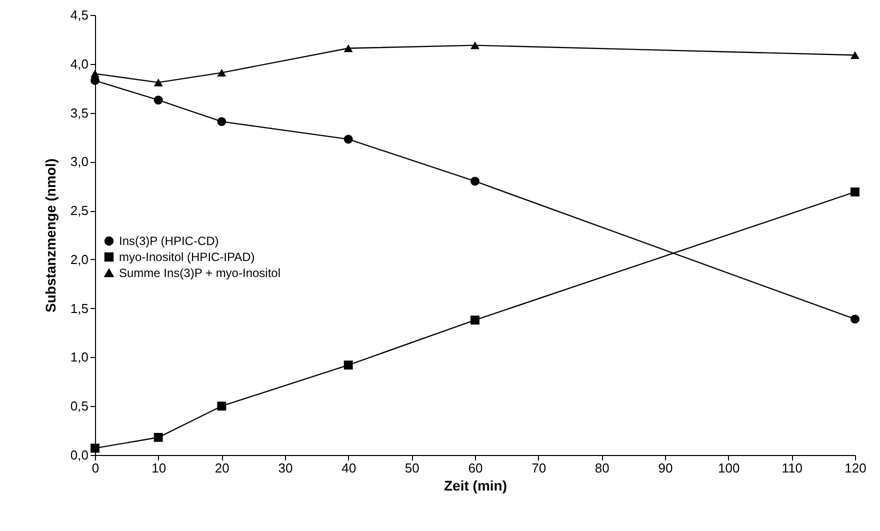 This screenshot has height=531, width=880. What do you see at coordinates (855, 468) in the screenshot?
I see `x-tick-label: 120` at bounding box center [855, 468].